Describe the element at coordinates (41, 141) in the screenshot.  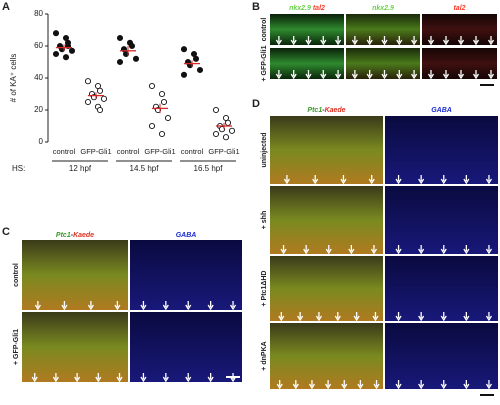
I see `y-tick-label: 0` at that location.